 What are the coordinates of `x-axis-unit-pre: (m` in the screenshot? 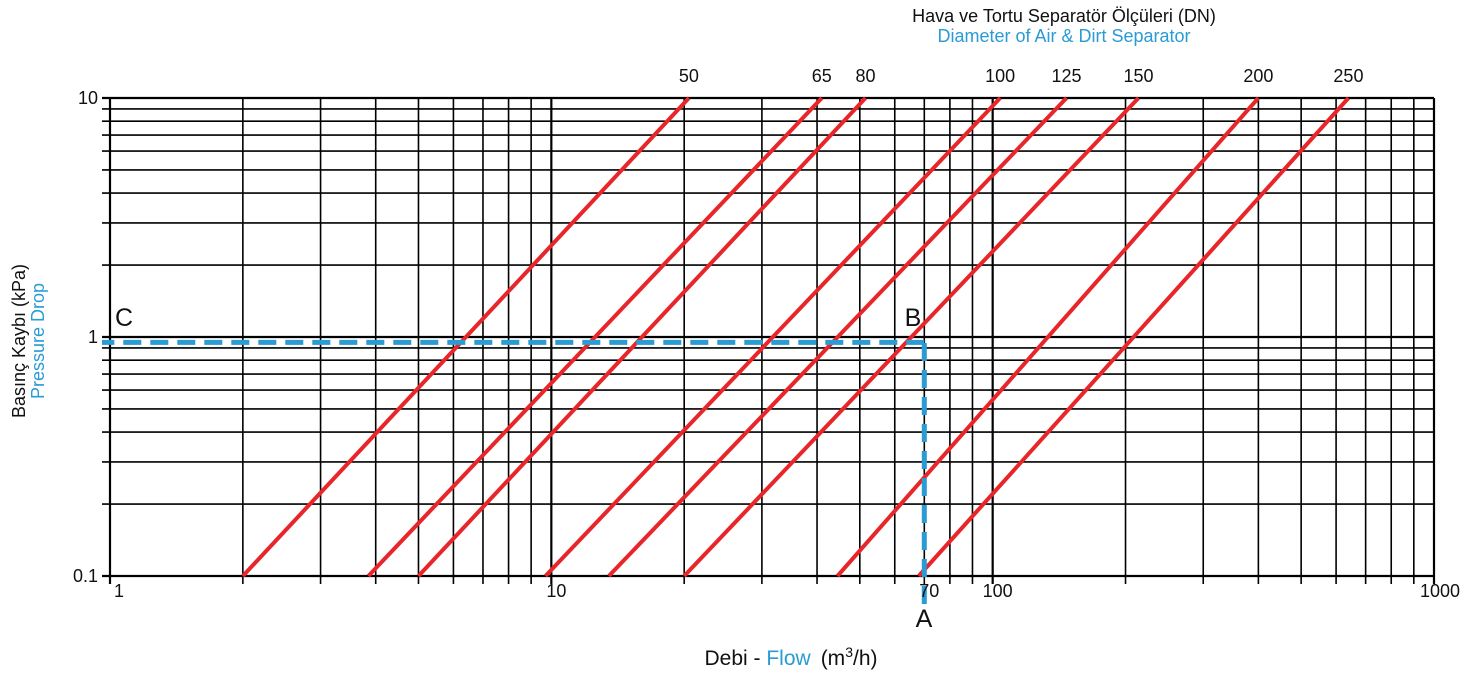 It's located at (833, 658).